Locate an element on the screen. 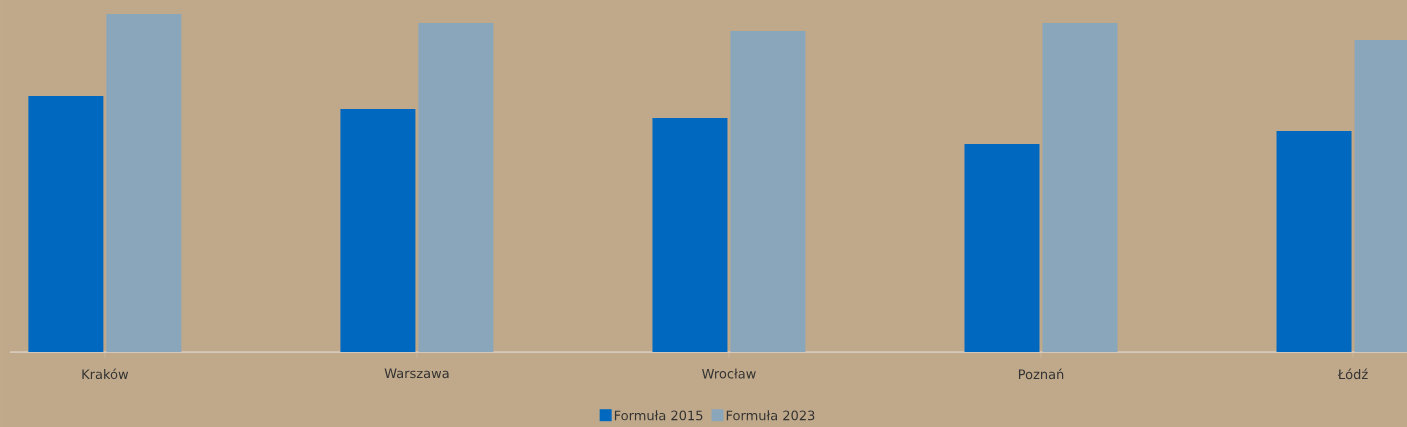  x-tick-label: Łódź is located at coordinates (1352, 374).